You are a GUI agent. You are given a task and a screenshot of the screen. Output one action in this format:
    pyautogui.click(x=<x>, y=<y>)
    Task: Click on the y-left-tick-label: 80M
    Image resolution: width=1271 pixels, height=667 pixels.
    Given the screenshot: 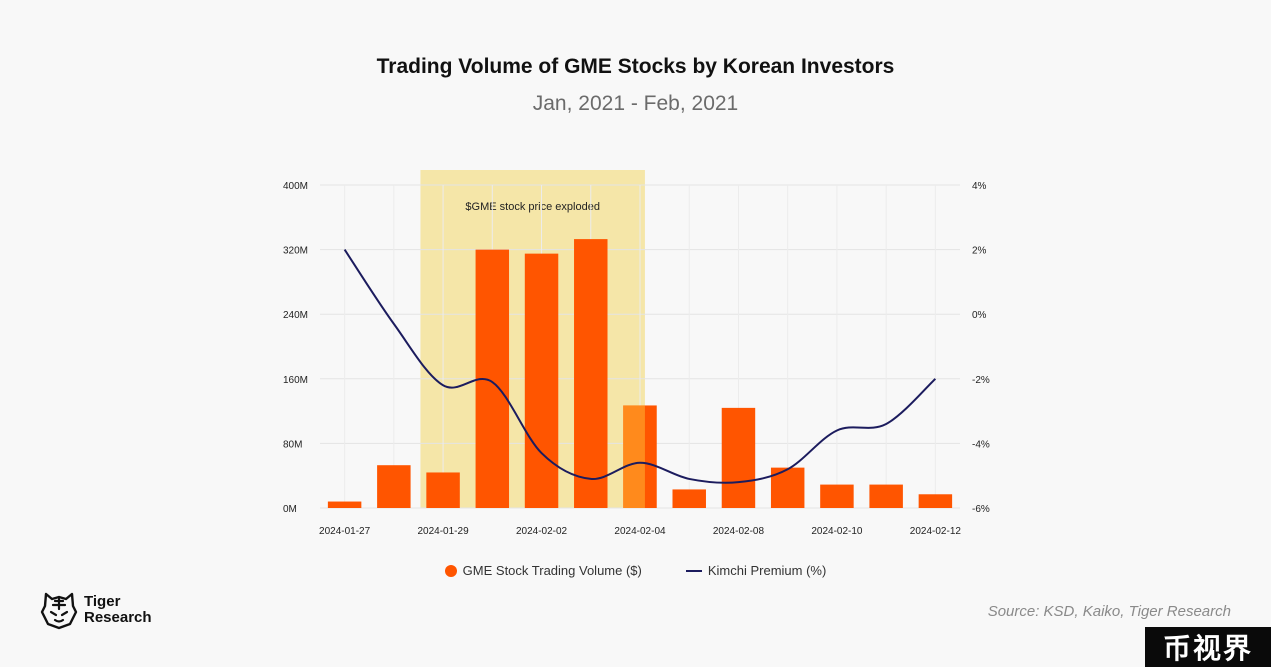 What is the action you would take?
    pyautogui.click(x=292, y=444)
    